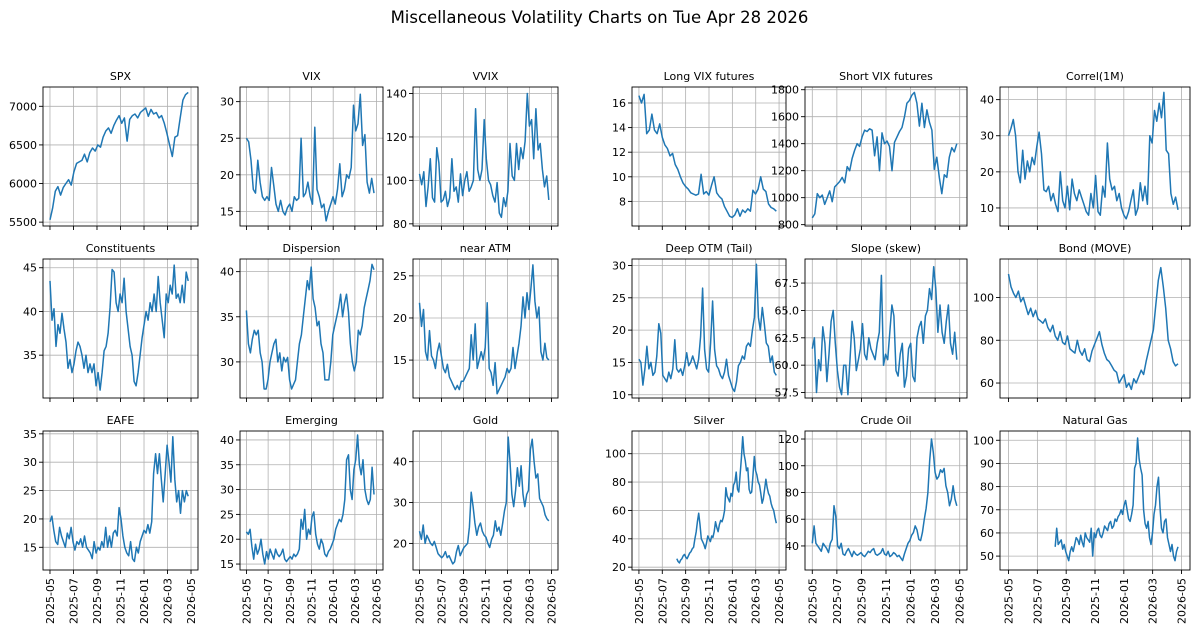 This screenshot has height=637, width=1199. Describe the element at coordinates (23, 184) in the screenshot. I see `y-tick-label: 6000` at that location.